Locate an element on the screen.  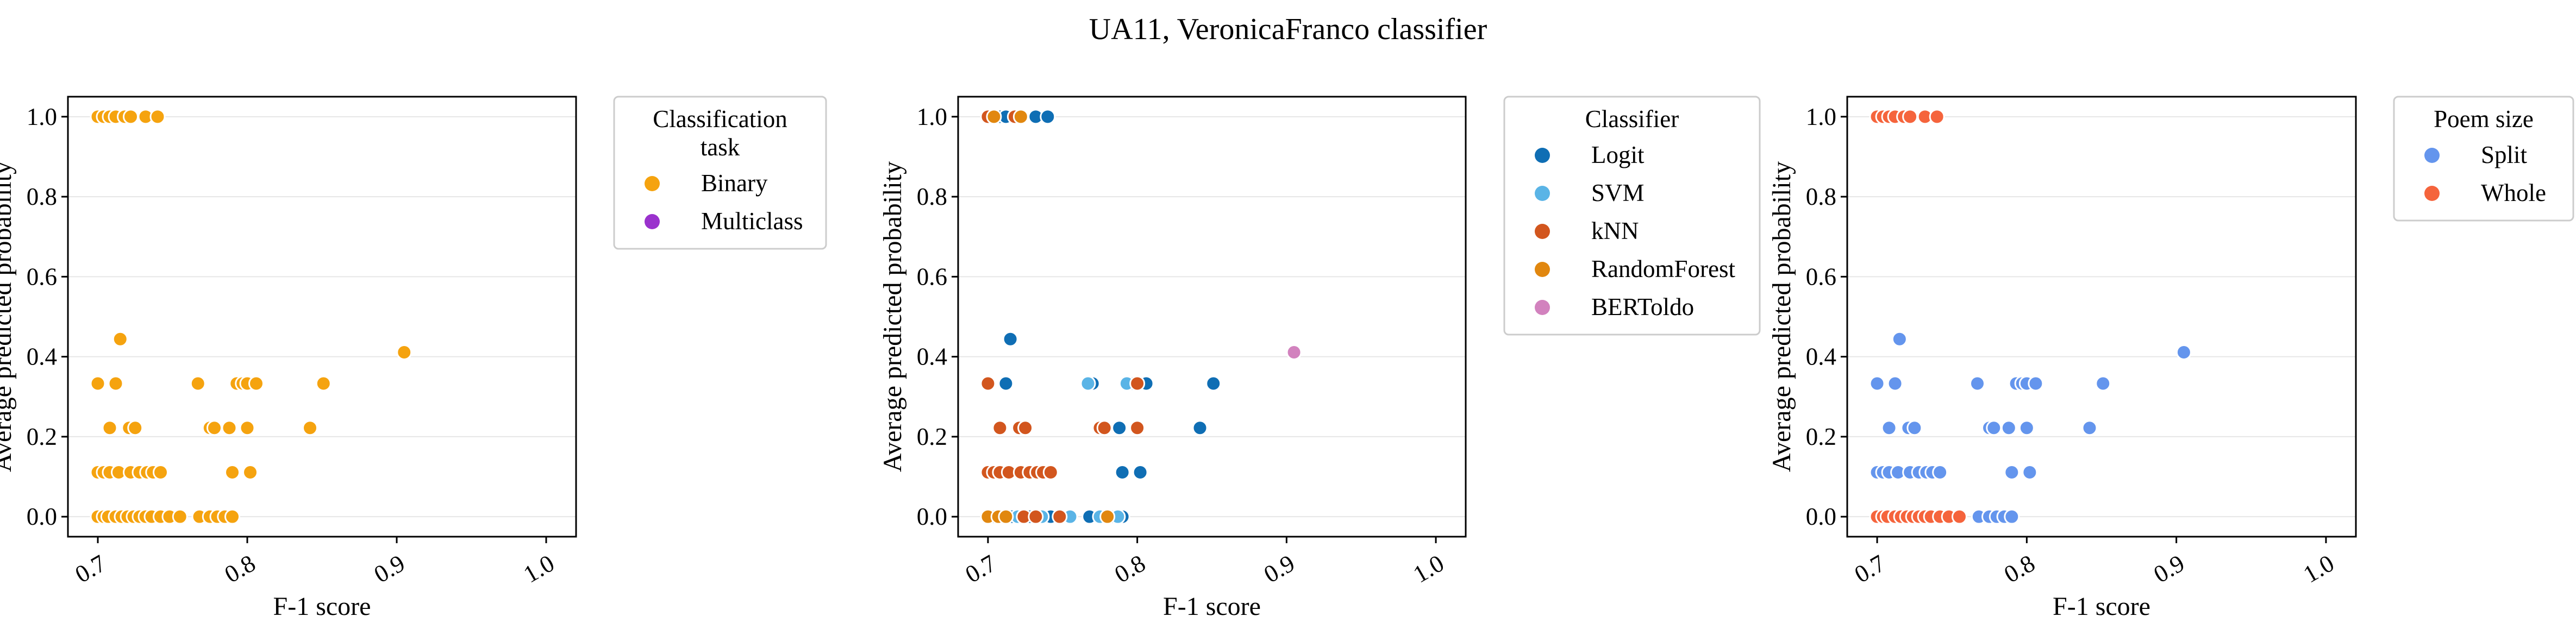
legend-label: RandomForest is located at coordinates (1663, 268).